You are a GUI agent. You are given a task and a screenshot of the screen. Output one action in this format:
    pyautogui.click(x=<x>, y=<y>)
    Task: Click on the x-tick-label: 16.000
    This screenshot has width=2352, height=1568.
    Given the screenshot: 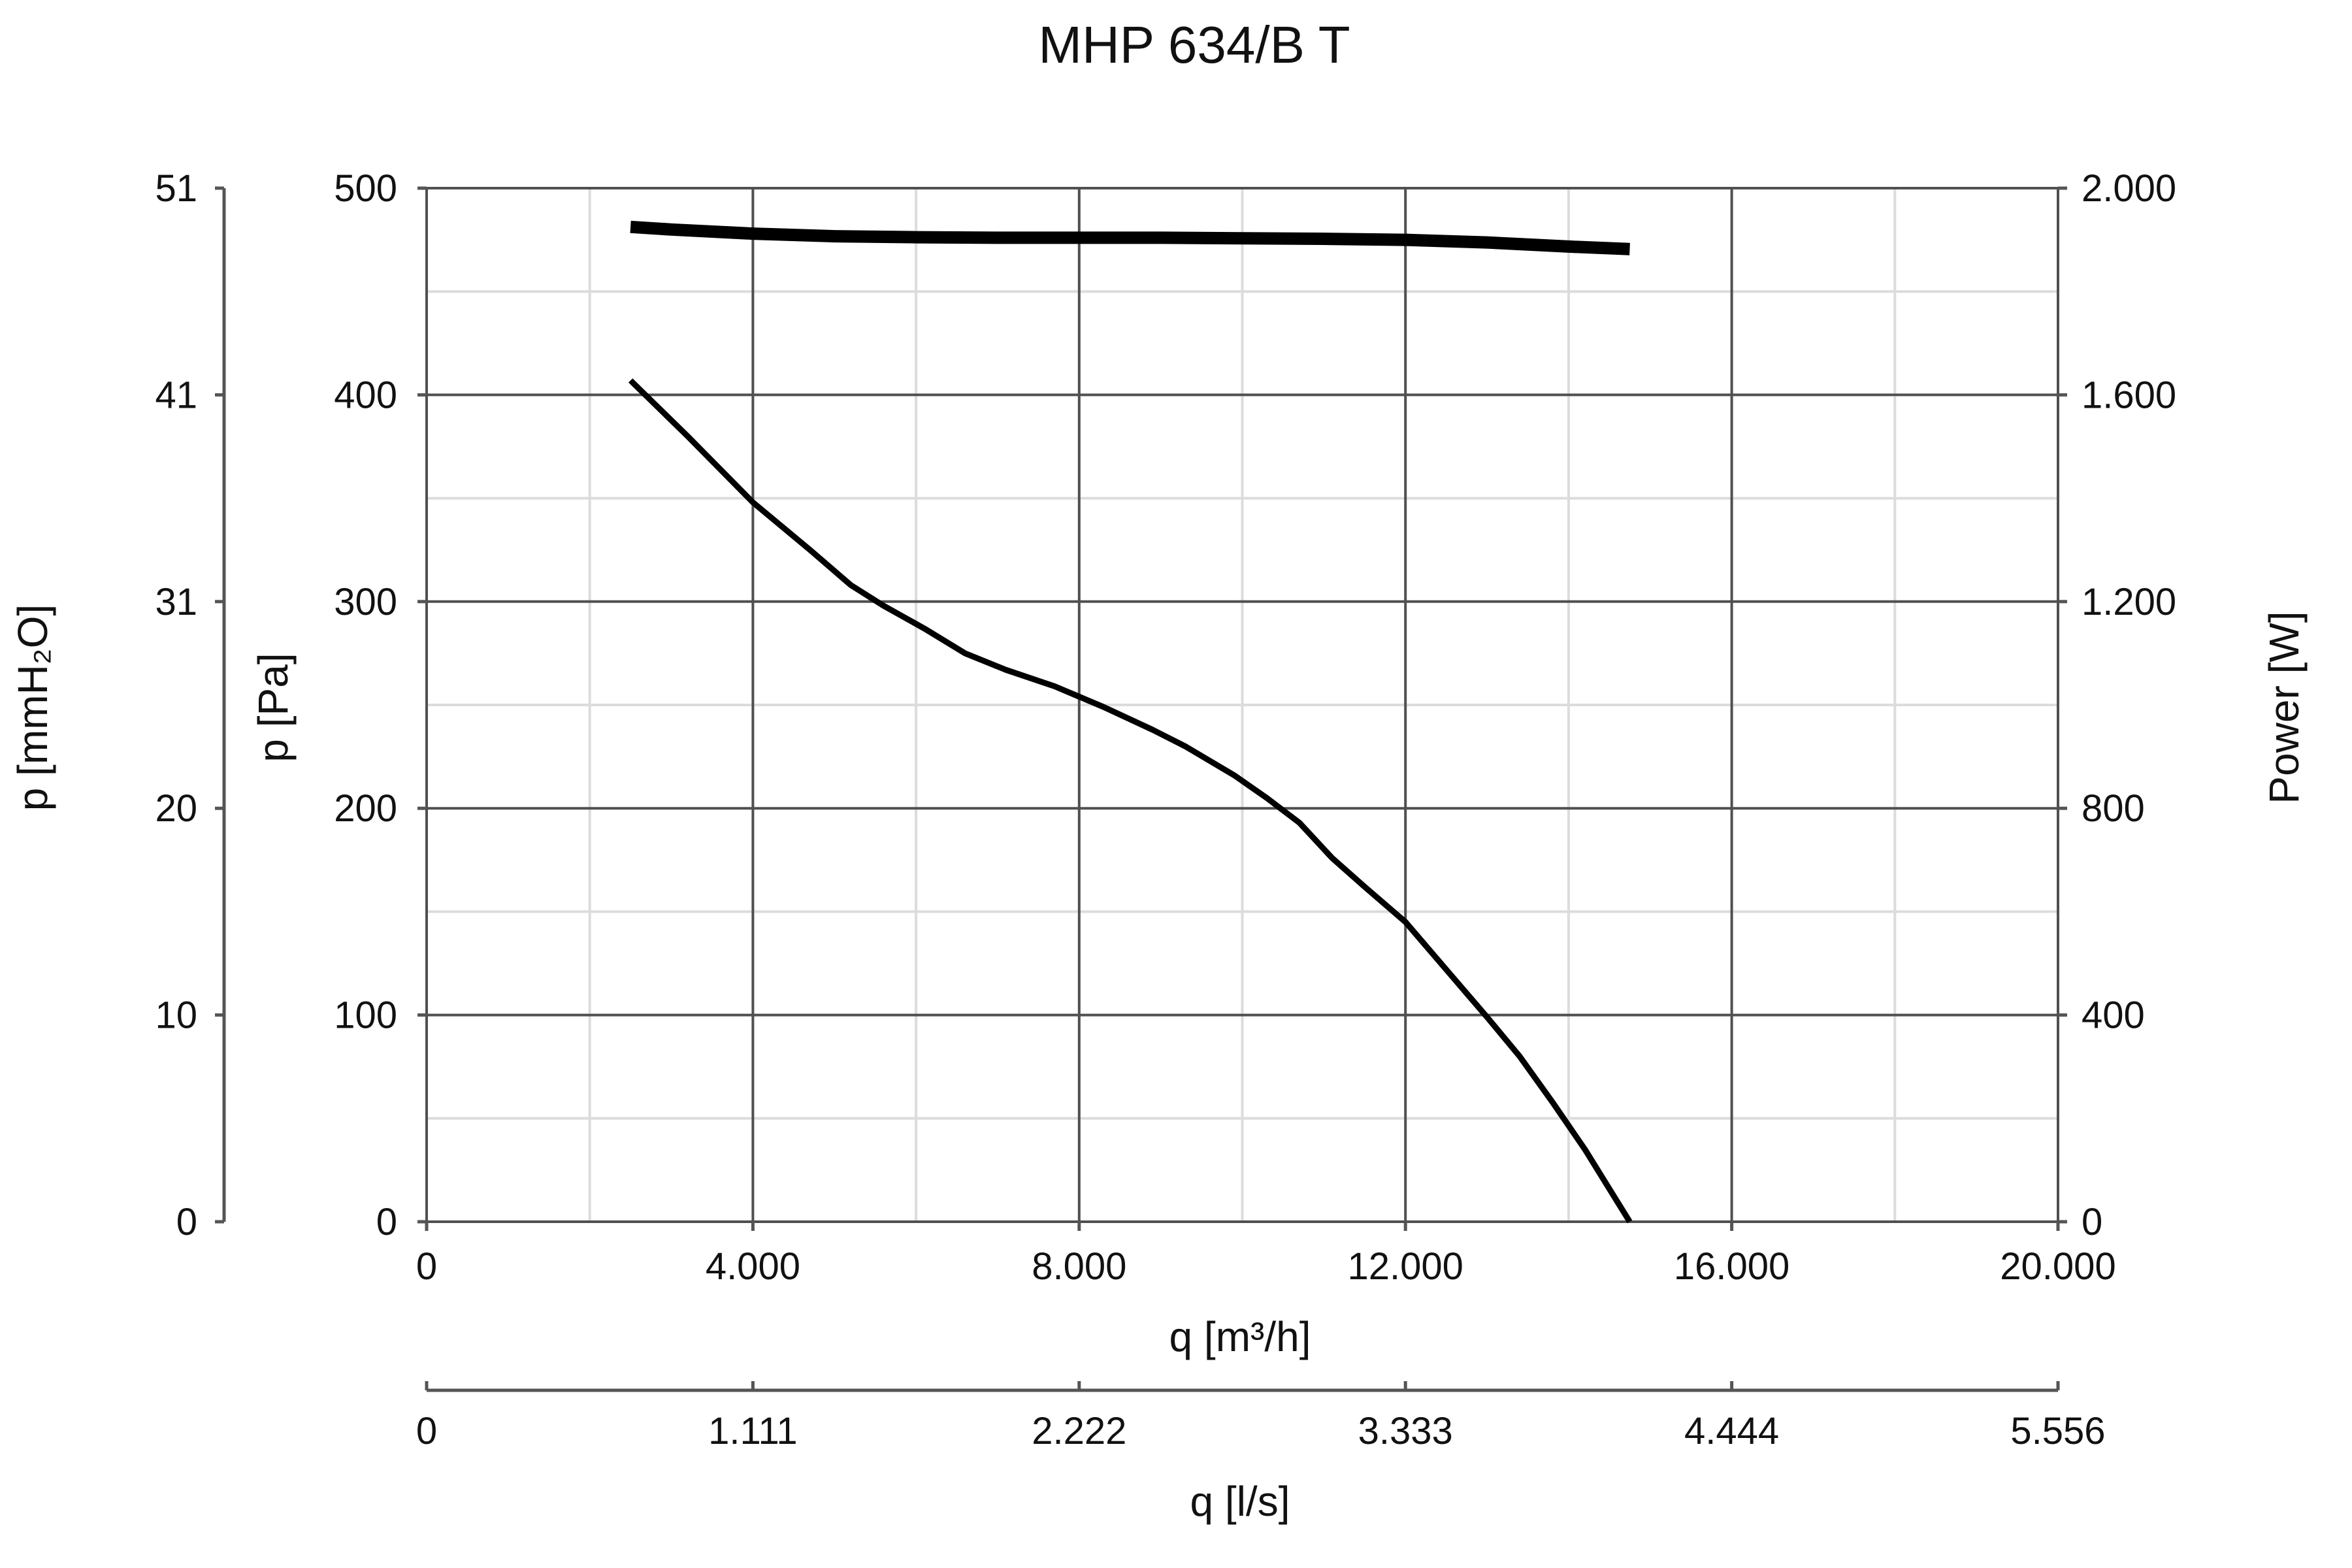 What is the action you would take?
    pyautogui.click(x=1731, y=1266)
    